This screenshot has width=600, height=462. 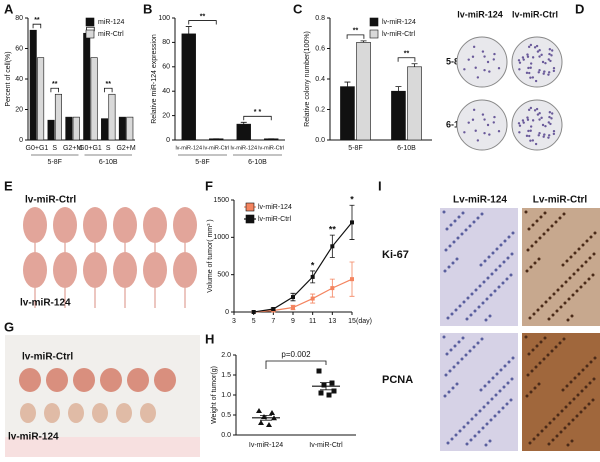 What do you see at coordinates (226, 355) in the screenshot?
I see `y-tick-label: 2.0` at bounding box center [226, 355].